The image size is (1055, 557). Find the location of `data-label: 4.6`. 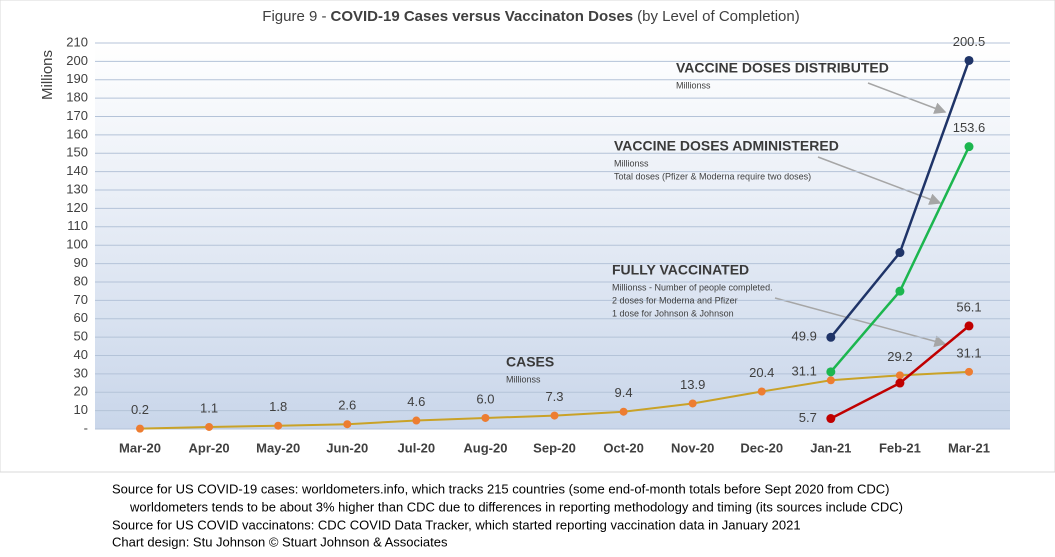

data-label: 4.6 is located at coordinates (416, 401).